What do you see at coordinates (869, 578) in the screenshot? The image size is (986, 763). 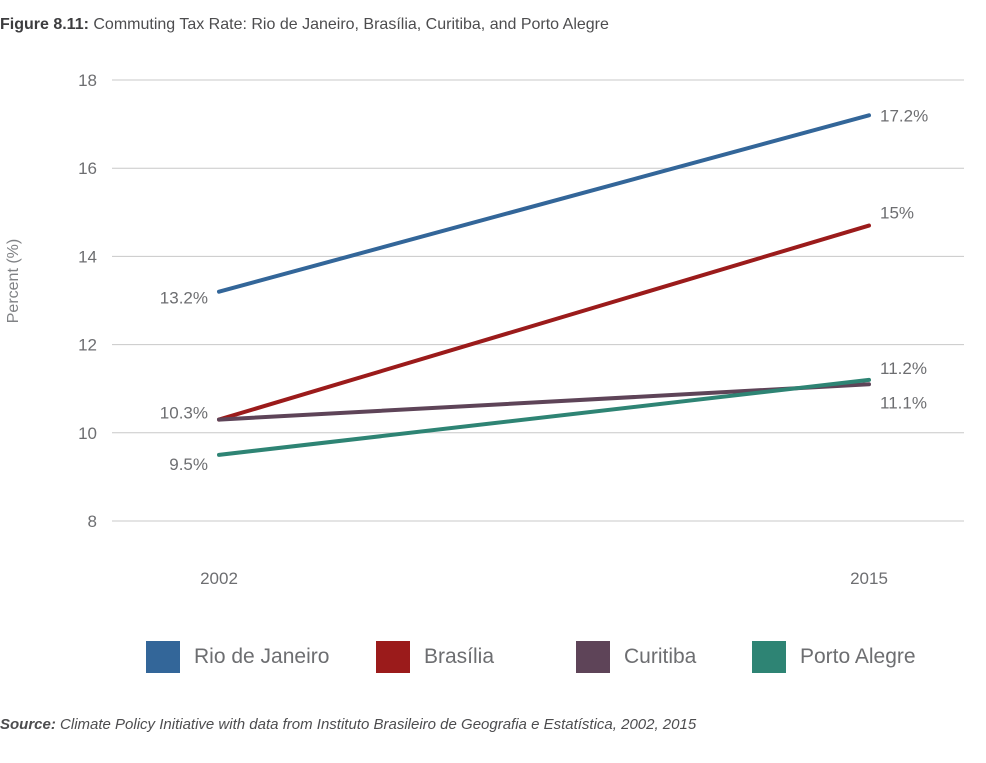 I see `x-tick-label: 2015` at bounding box center [869, 578].